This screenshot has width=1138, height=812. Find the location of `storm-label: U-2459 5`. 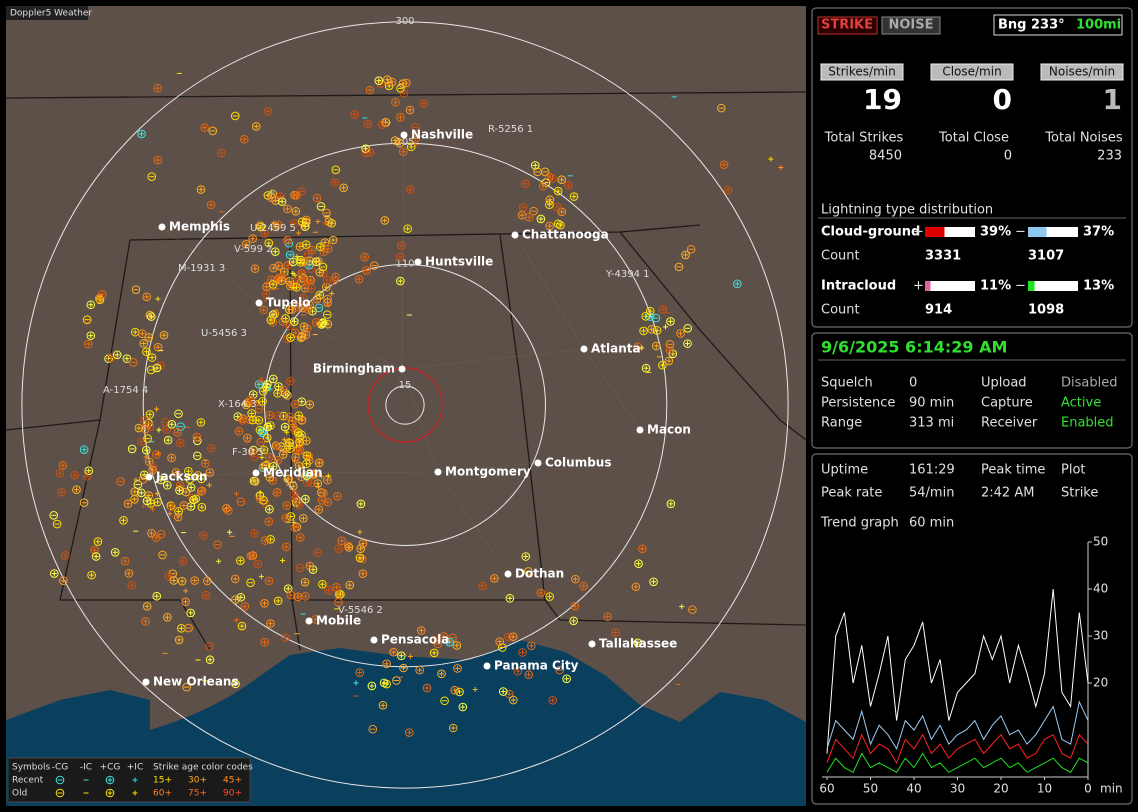

storm-label: U-2459 5 is located at coordinates (273, 228).